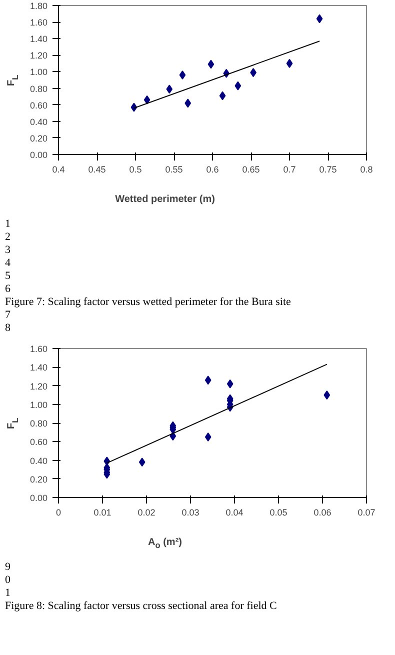 The image size is (395, 655). What do you see at coordinates (367, 513) in the screenshot?
I see `x-tick-label: 0.07` at bounding box center [367, 513].